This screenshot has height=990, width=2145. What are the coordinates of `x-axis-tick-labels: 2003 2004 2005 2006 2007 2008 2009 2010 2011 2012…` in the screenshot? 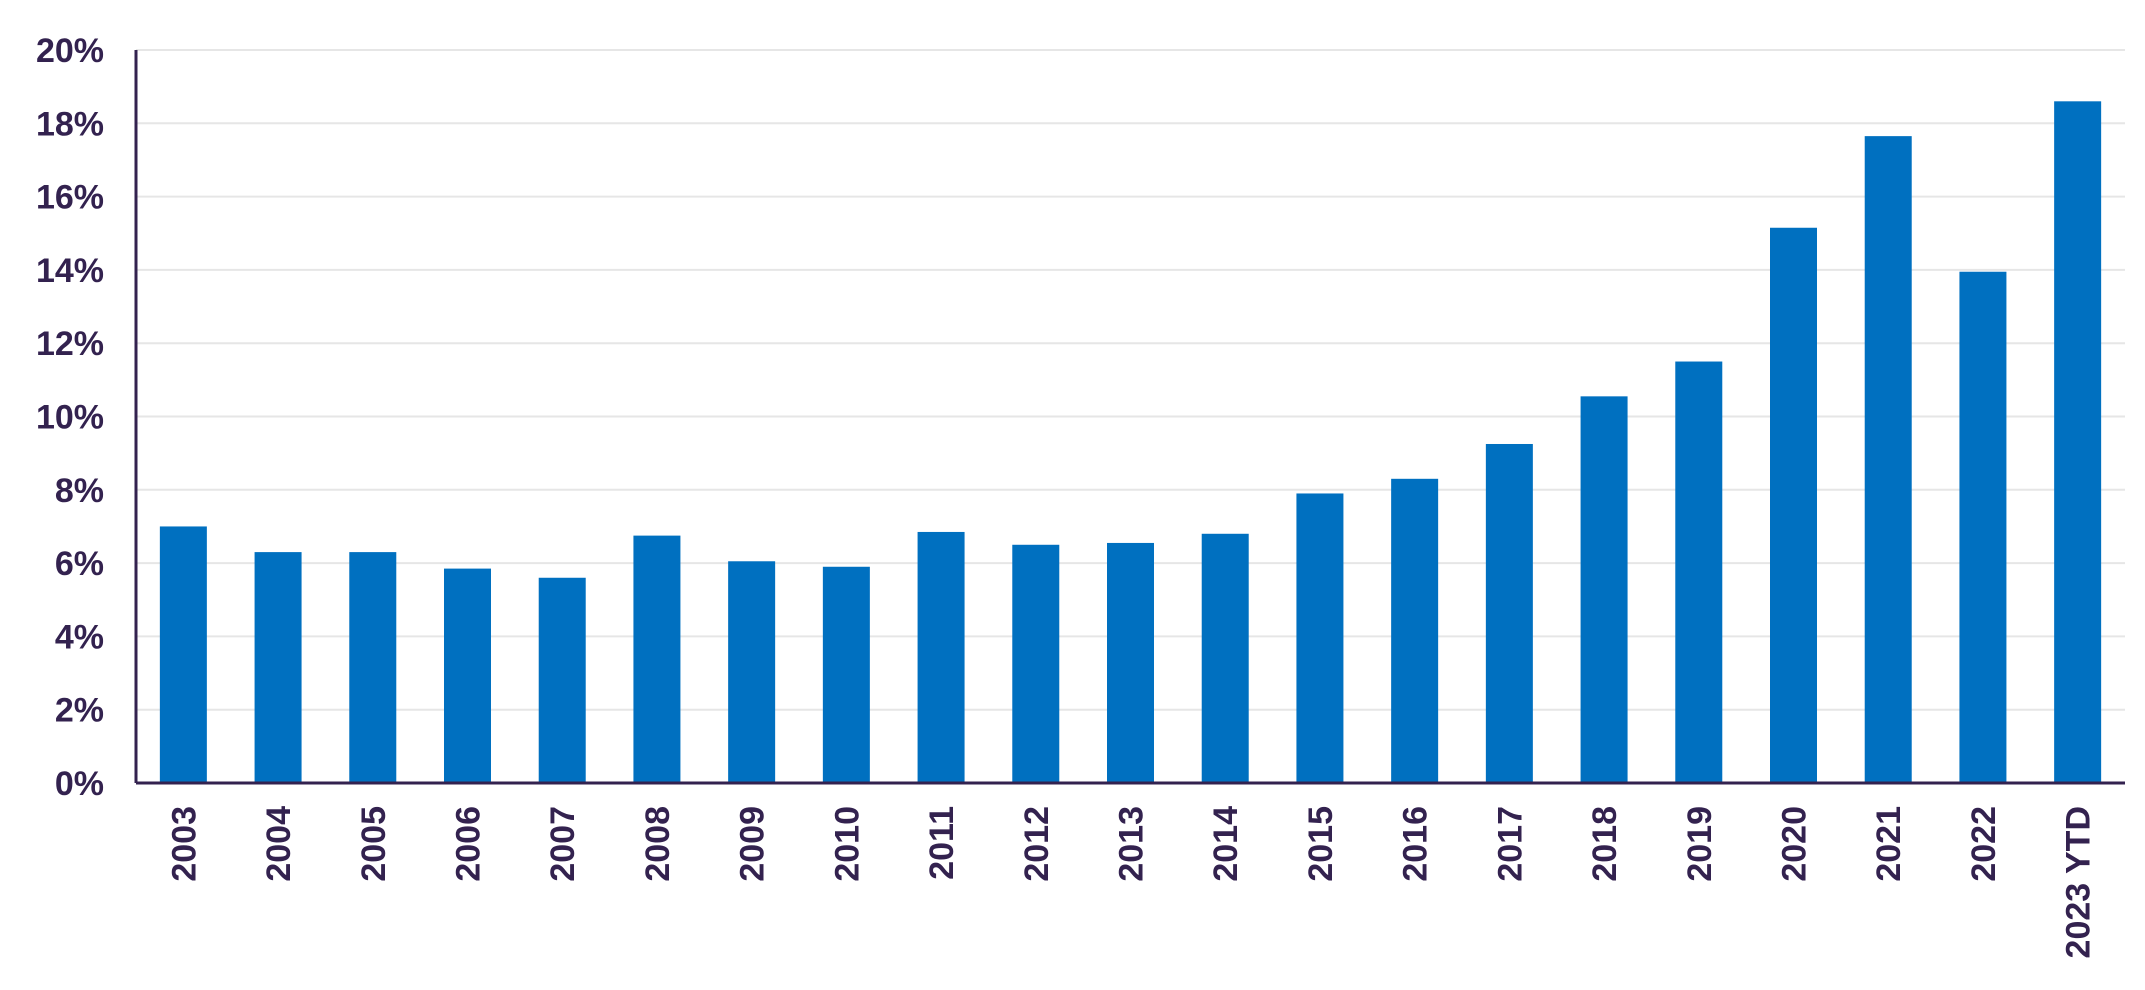 It's located at (1131, 882).